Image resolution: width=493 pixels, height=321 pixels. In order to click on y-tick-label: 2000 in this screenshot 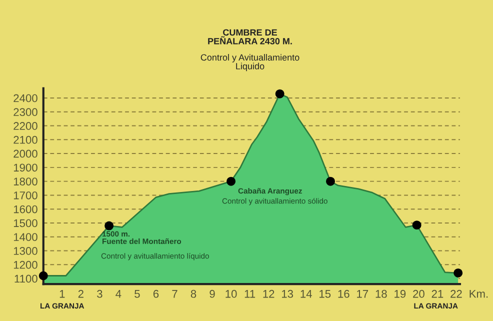, I will do `click(26, 154)`.